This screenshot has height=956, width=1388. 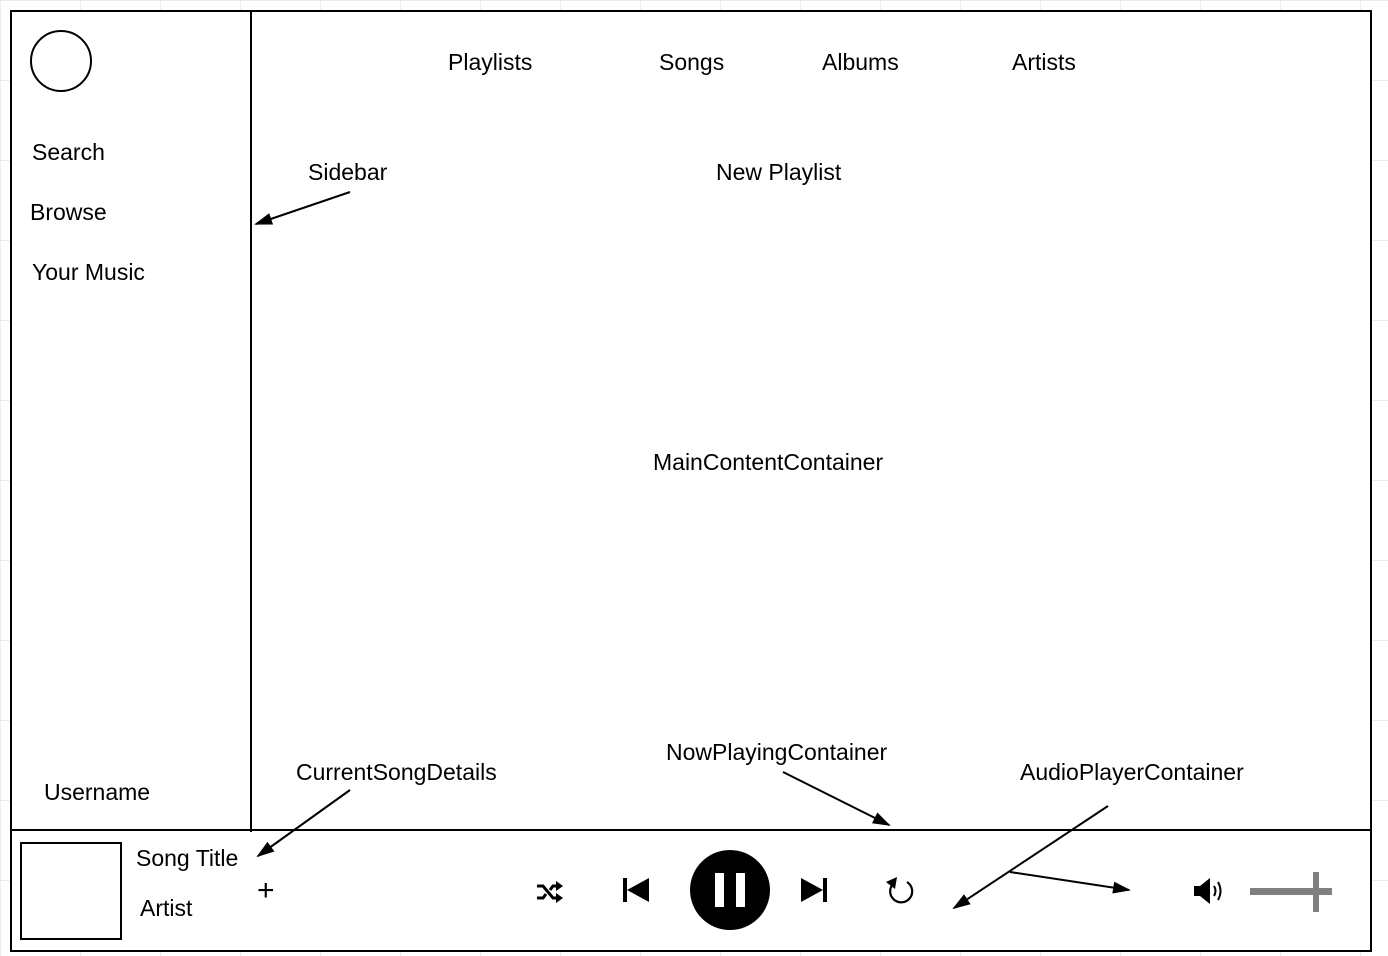 What do you see at coordinates (187, 858) in the screenshot?
I see `song-title: Song Title` at bounding box center [187, 858].